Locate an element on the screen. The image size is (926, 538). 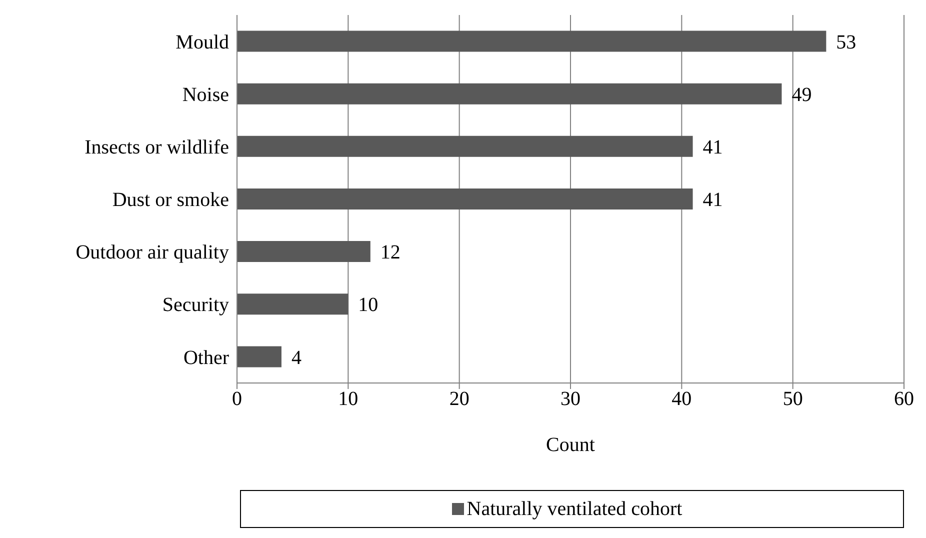
x-tick-label: 20 is located at coordinates (459, 399).